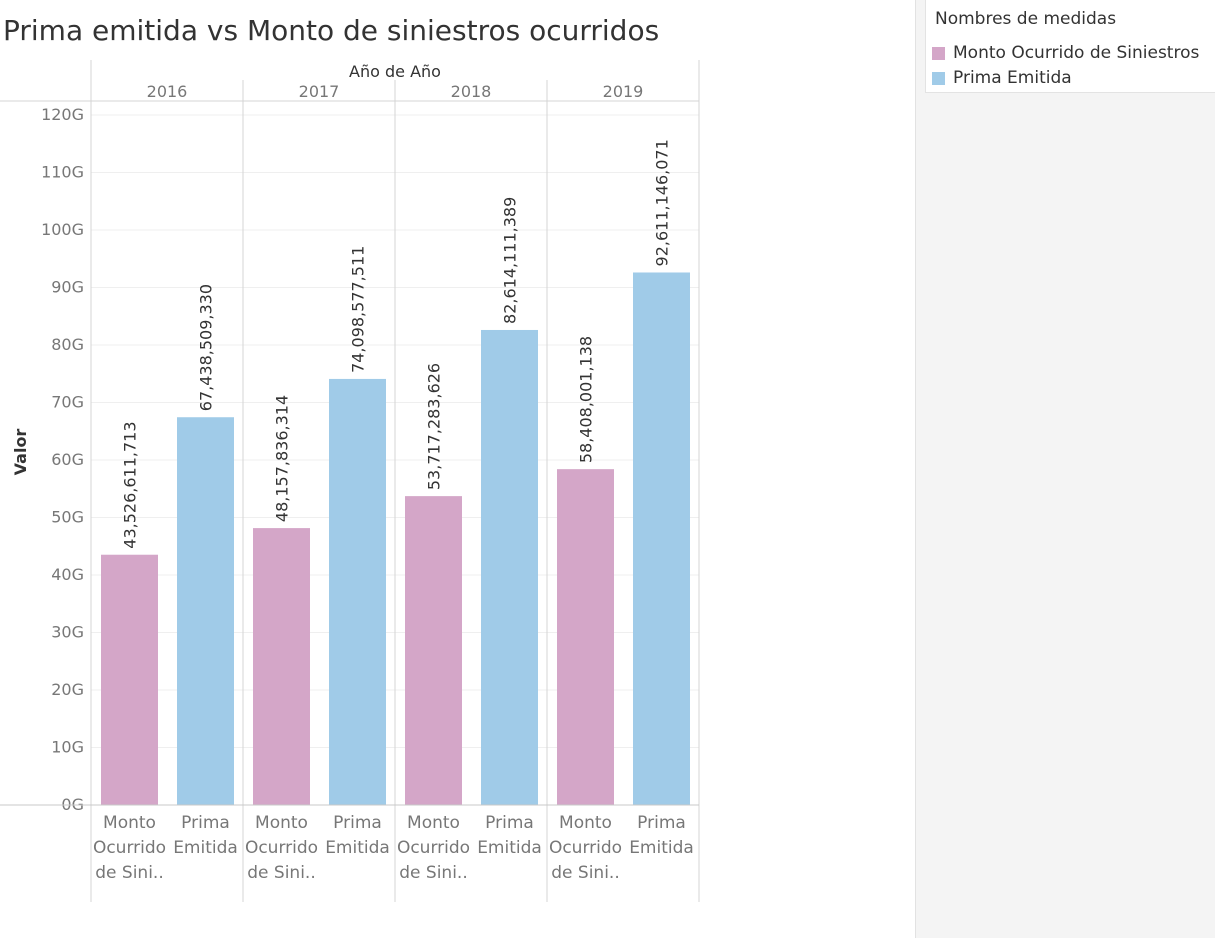 This screenshot has height=938, width=1215. What do you see at coordinates (434, 426) in the screenshot?
I see `data-label: 53,717,283,626` at bounding box center [434, 426].